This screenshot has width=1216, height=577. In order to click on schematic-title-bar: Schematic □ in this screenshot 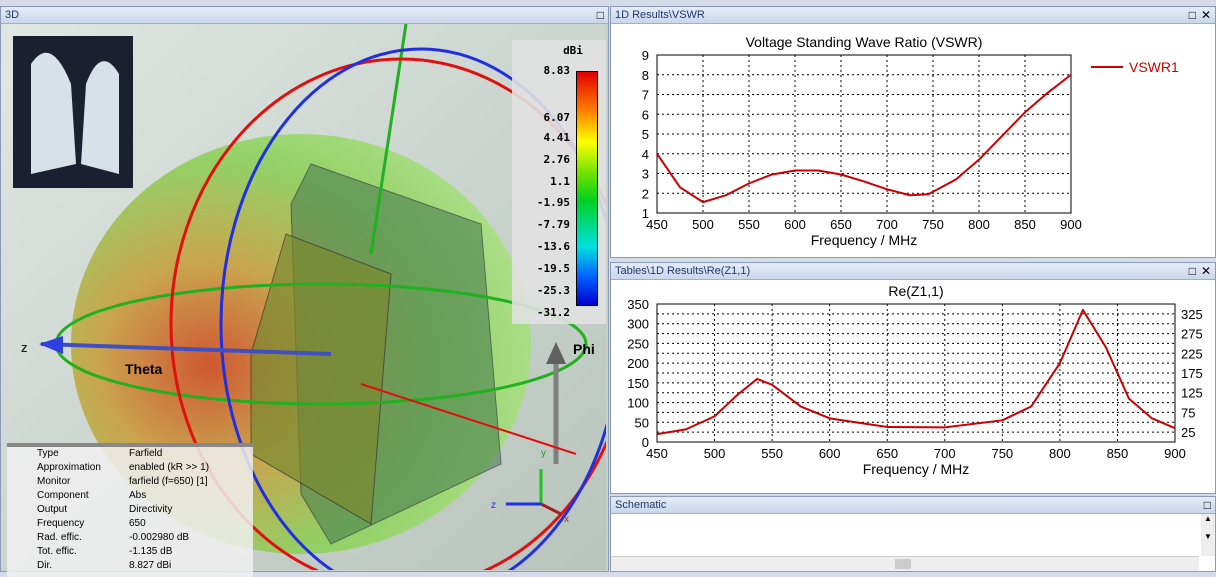, I will do `click(913, 505)`.